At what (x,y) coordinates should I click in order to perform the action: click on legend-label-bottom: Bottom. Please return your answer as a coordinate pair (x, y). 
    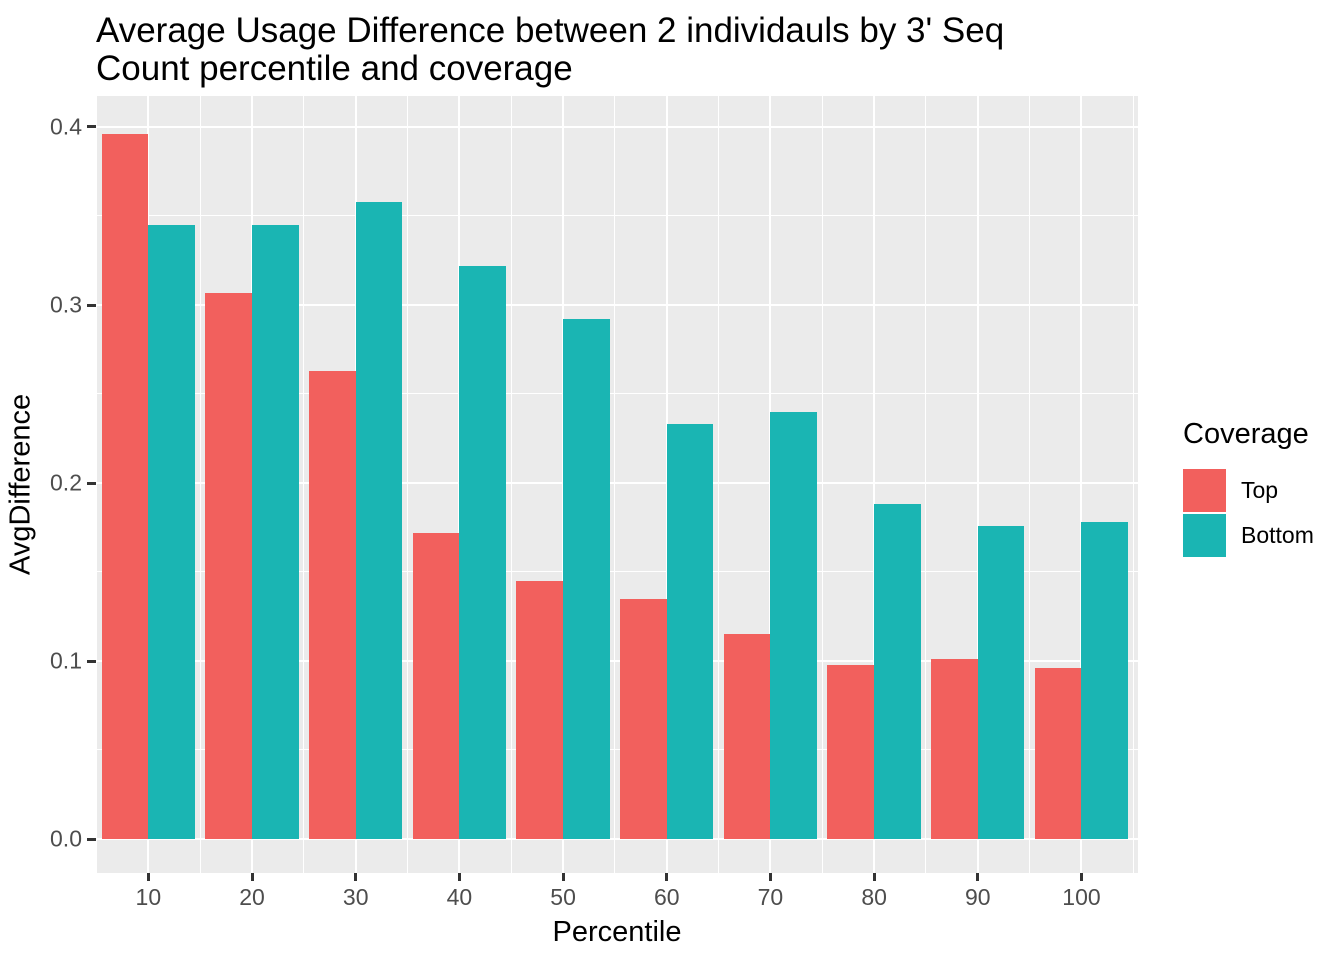
    Looking at the image, I should click on (1277, 535).